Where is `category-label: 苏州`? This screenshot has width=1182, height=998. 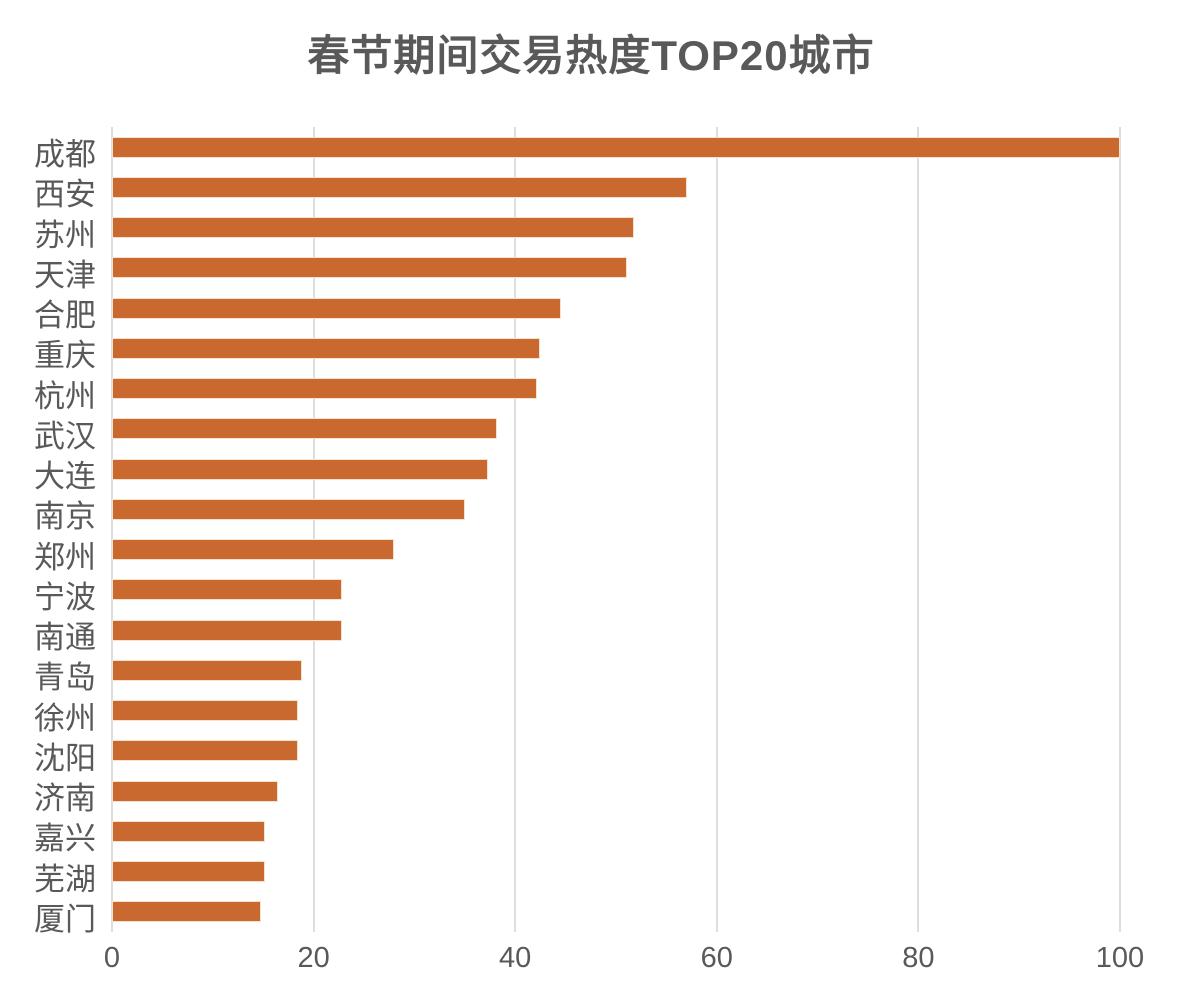 category-label: 苏州 is located at coordinates (65, 235).